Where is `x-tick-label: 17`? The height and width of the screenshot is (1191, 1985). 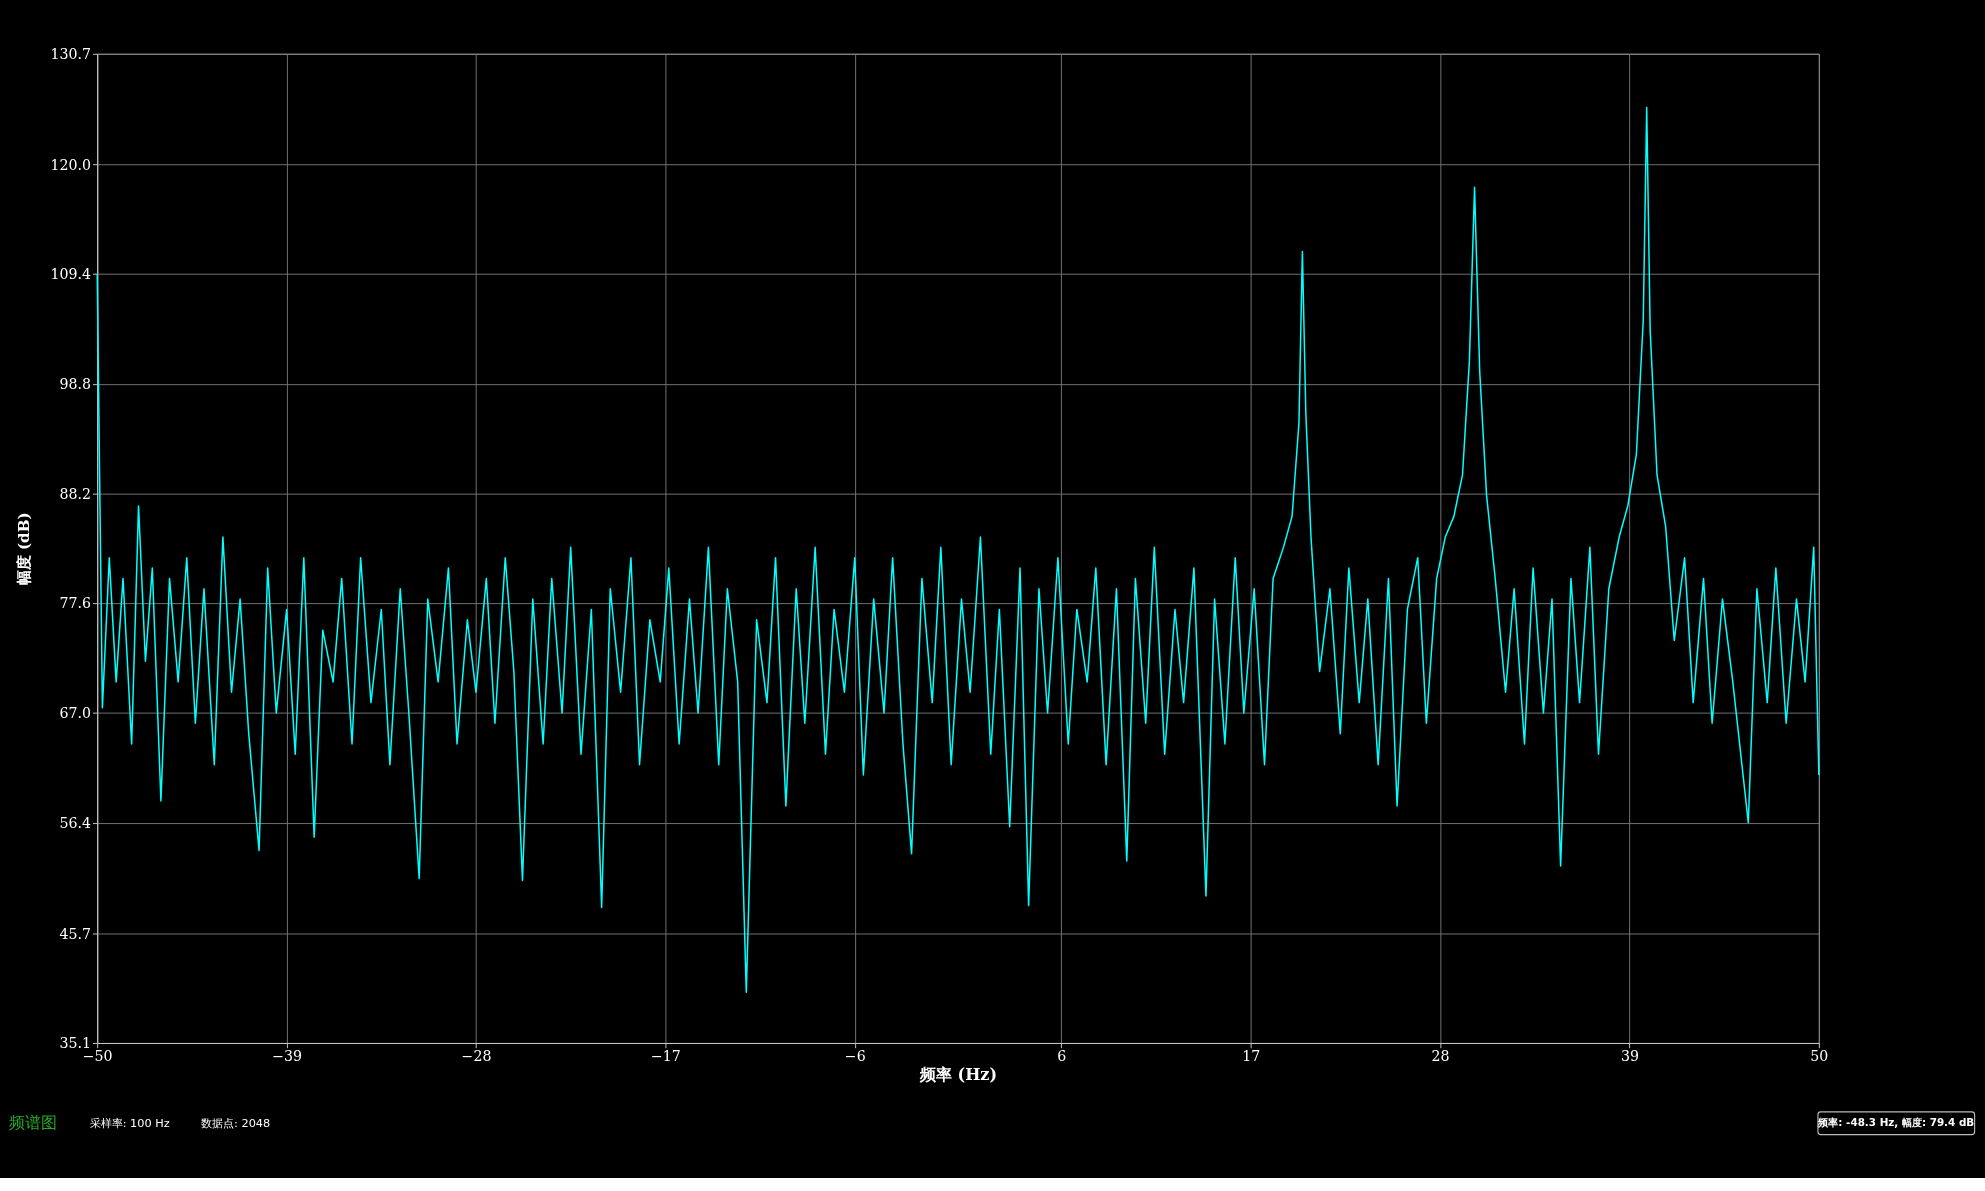 x-tick-label: 17 is located at coordinates (1251, 1056).